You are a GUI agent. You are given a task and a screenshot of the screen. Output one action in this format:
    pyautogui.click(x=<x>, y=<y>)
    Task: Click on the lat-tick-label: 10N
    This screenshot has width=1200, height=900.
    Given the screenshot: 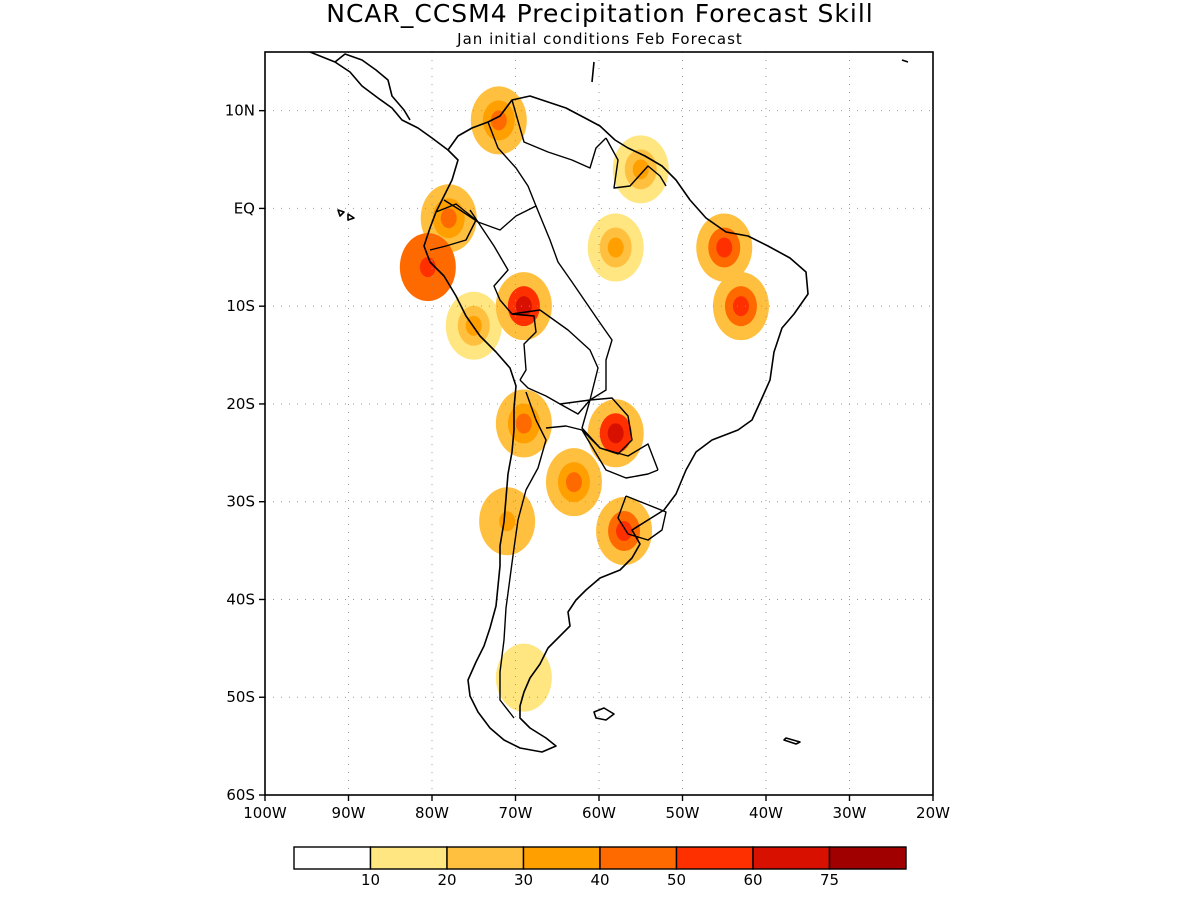 What is the action you would take?
    pyautogui.click(x=240, y=111)
    